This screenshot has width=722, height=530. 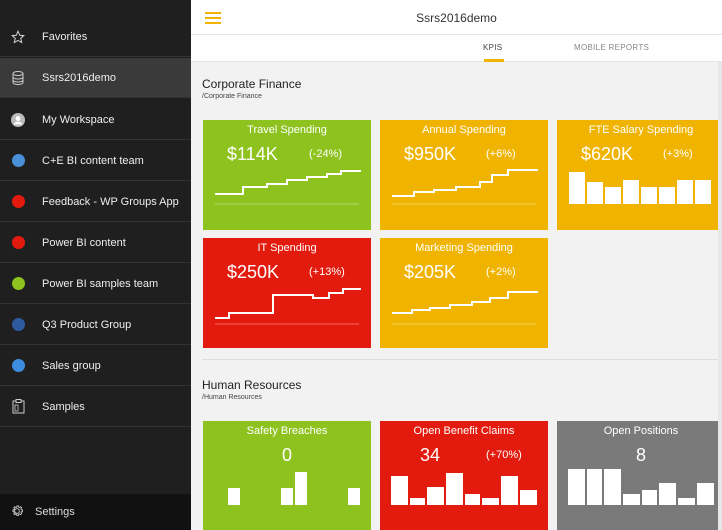 I want to click on kpi-value: $950K, so click(x=430, y=154).